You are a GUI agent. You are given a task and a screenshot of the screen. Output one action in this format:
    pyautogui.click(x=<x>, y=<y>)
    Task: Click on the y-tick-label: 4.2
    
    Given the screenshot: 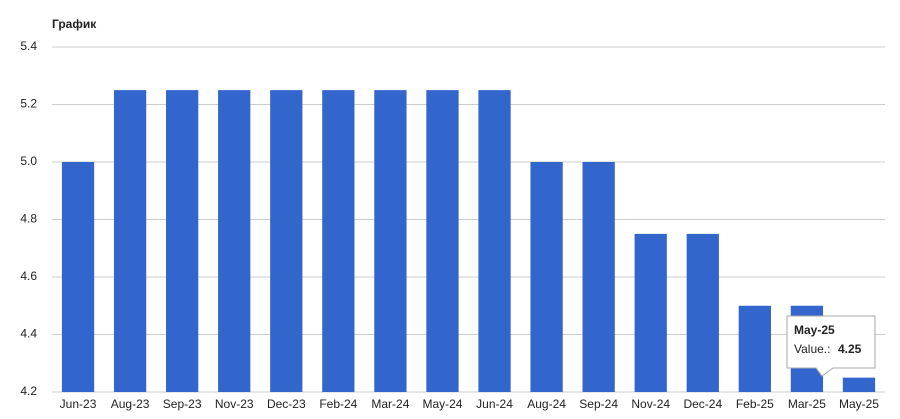 What is the action you would take?
    pyautogui.click(x=28, y=391)
    